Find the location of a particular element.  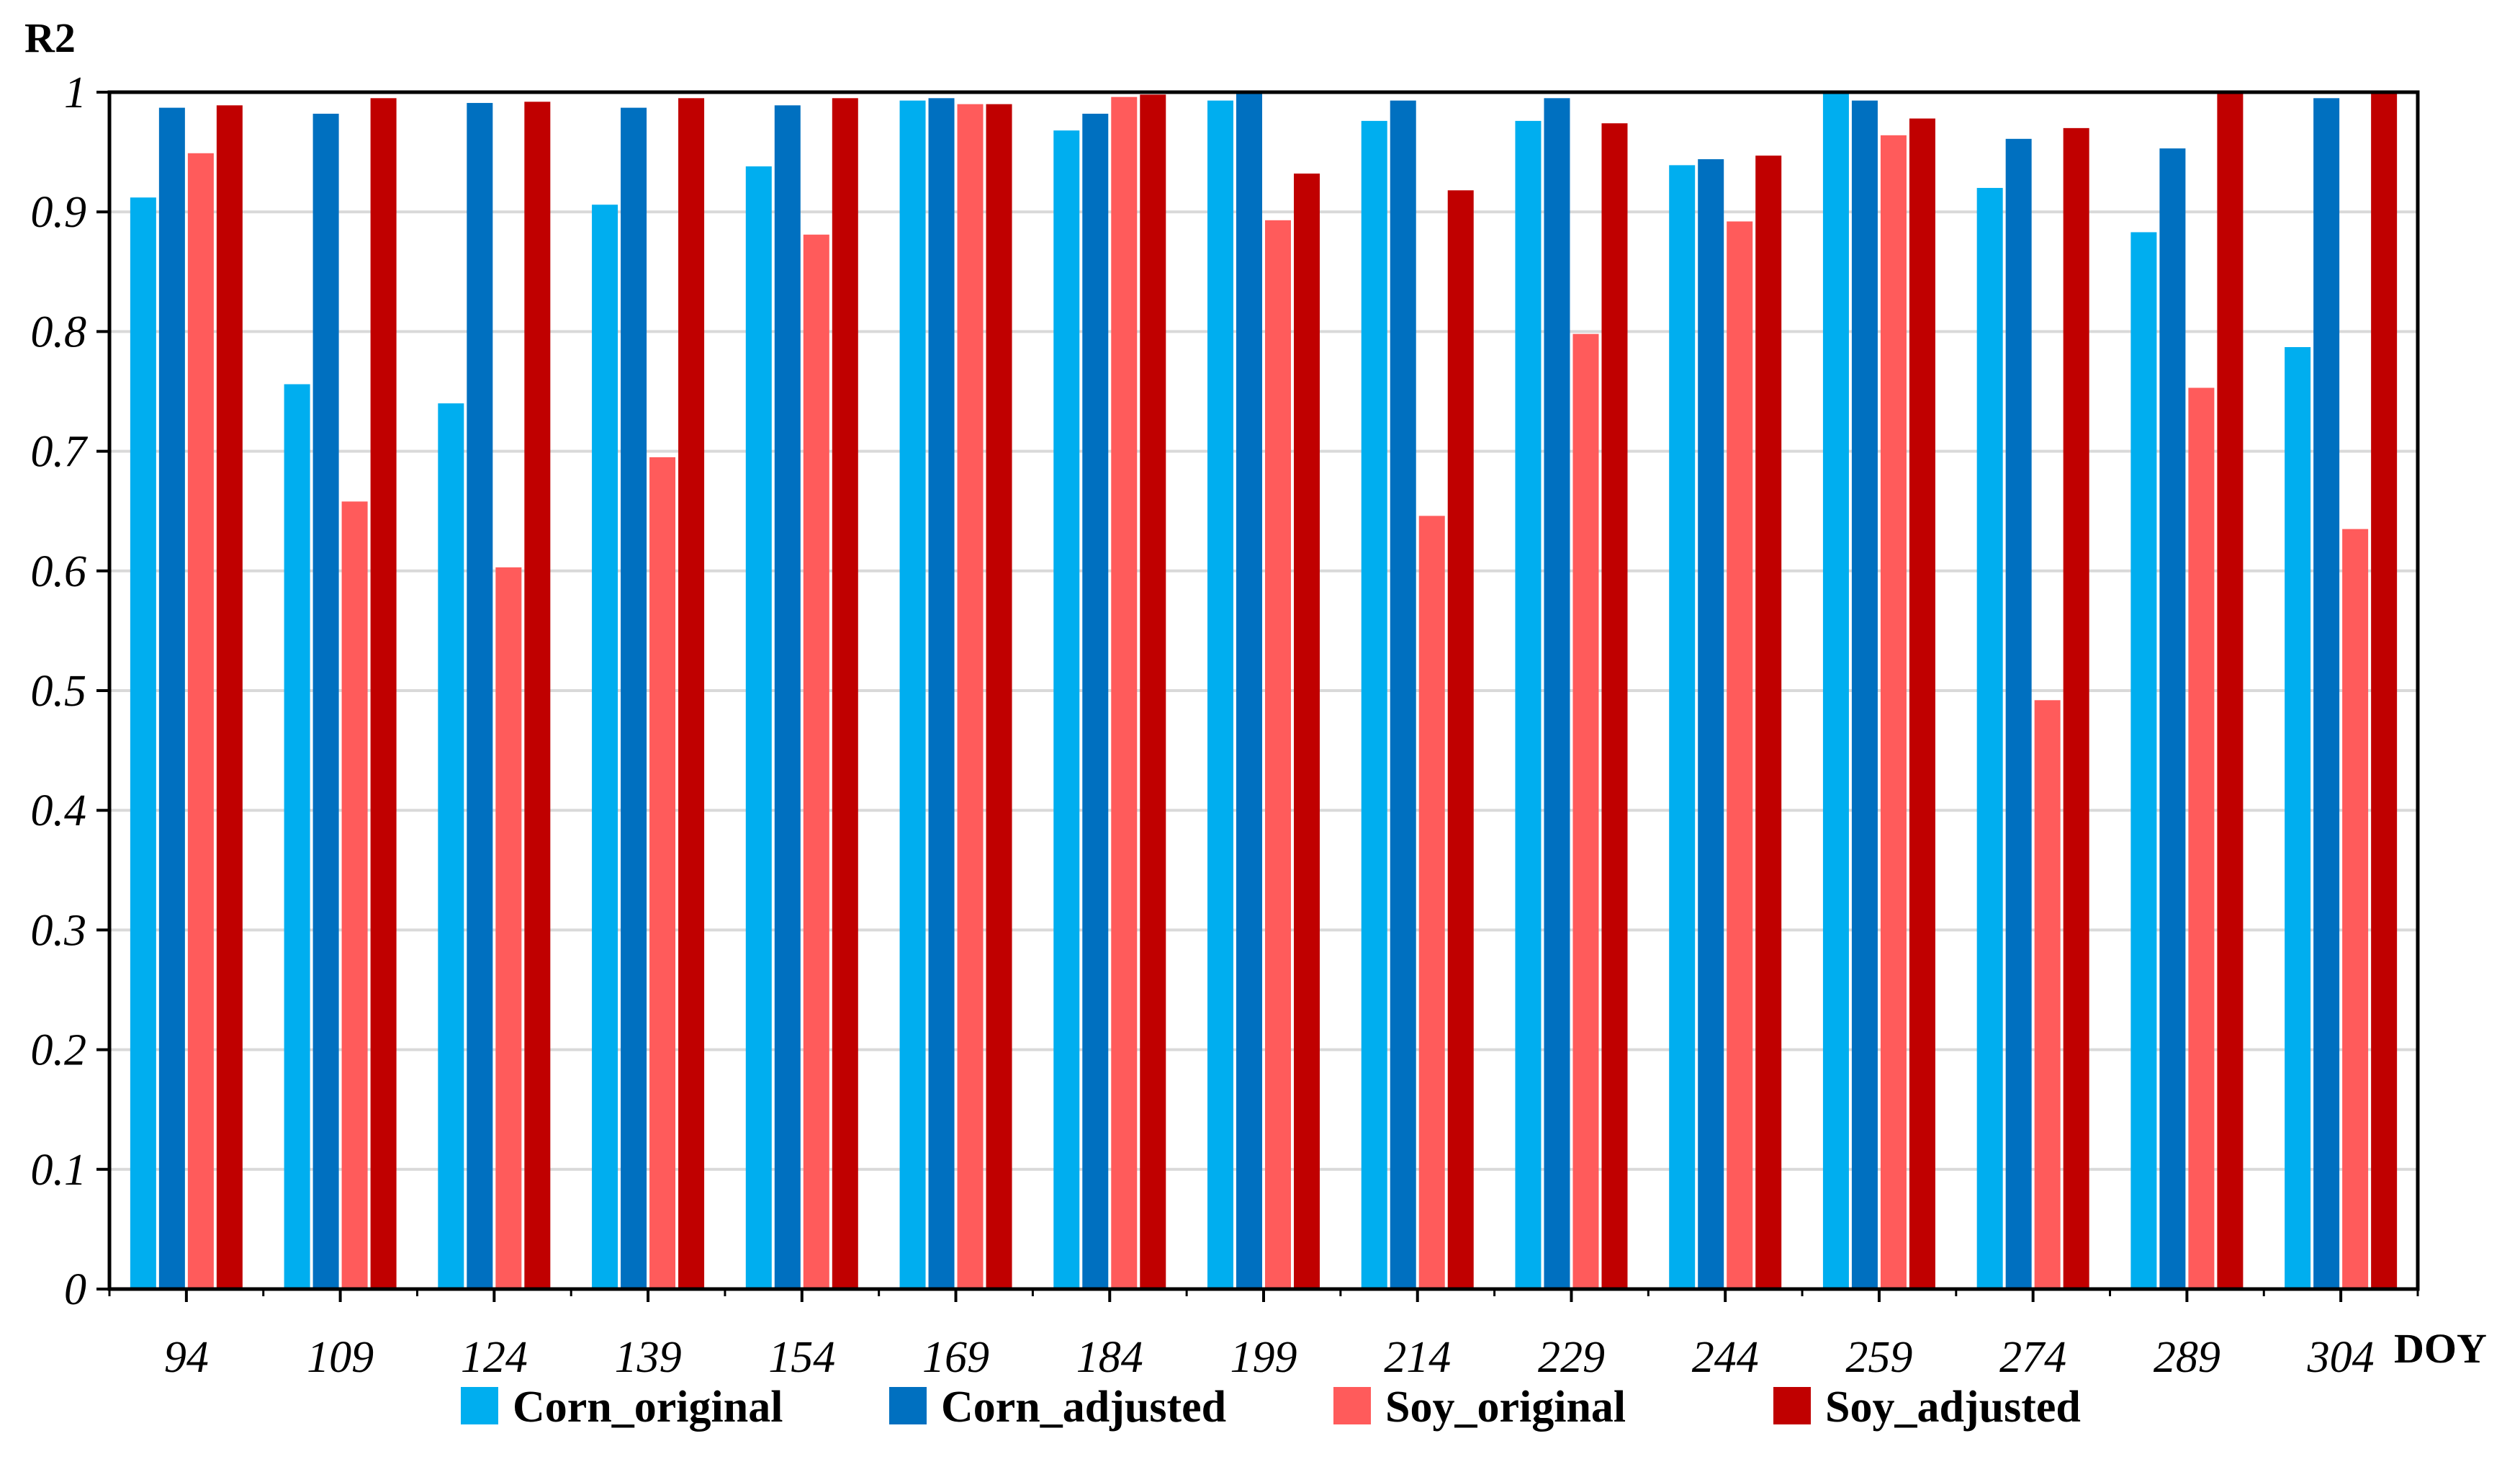

y-tick-label: 0.5 is located at coordinates (59, 691).